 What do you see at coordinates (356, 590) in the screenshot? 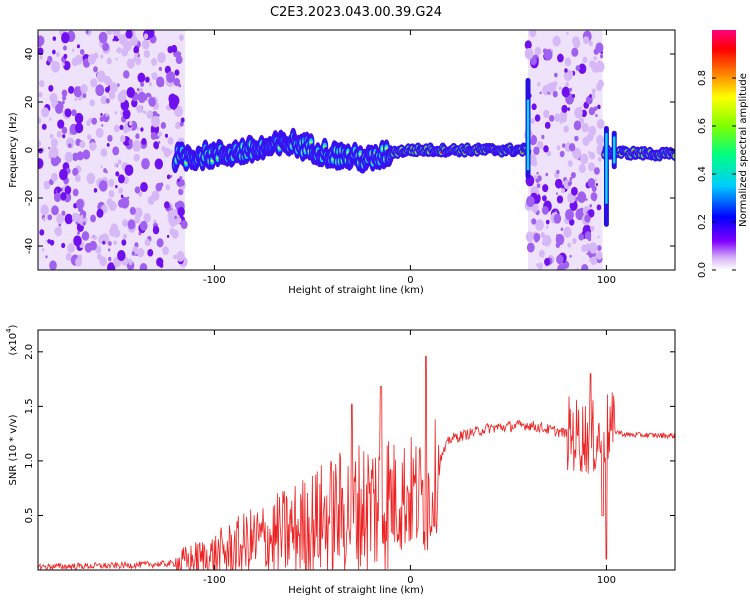
I see `snr-xlabel: Height of straight line (km)` at bounding box center [356, 590].